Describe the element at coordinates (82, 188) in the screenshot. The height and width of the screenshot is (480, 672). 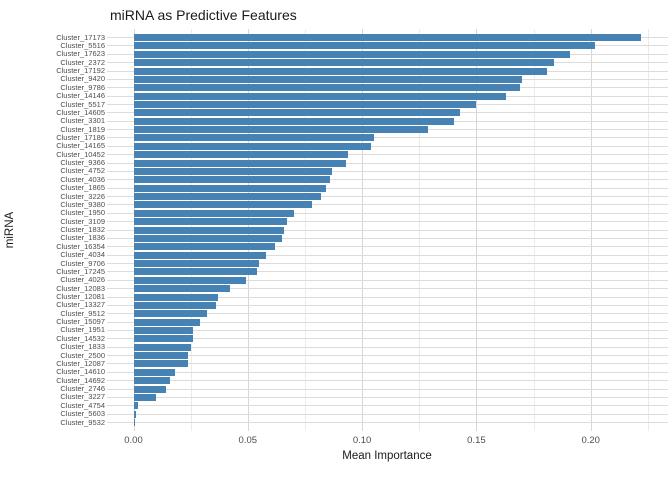
I see `y-axis-label: Cluster_1865` at that location.